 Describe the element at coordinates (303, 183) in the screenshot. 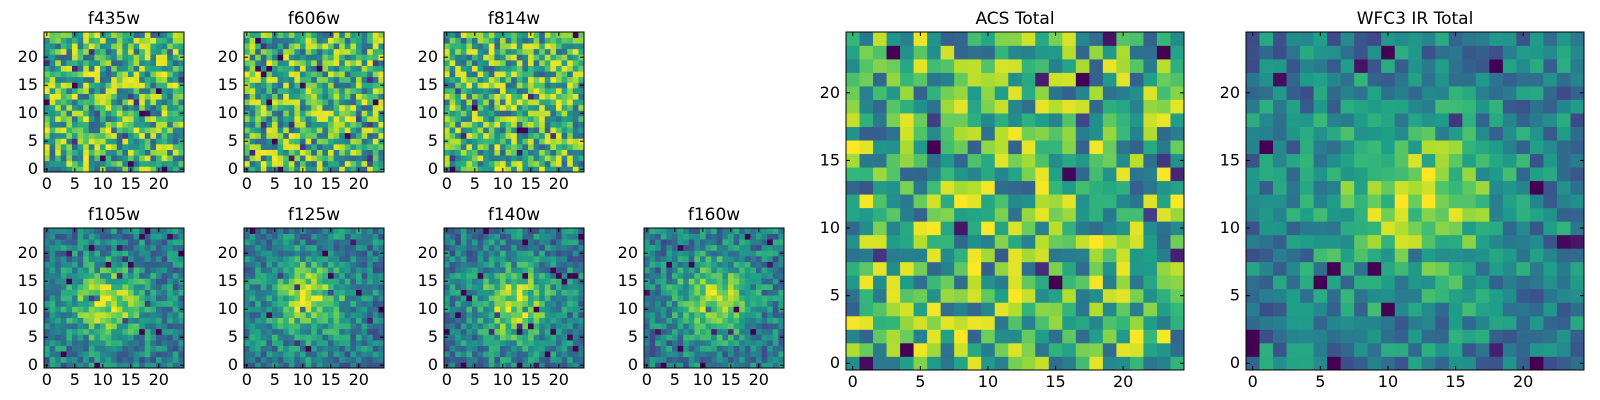

I see `x-tick-label: 10` at that location.